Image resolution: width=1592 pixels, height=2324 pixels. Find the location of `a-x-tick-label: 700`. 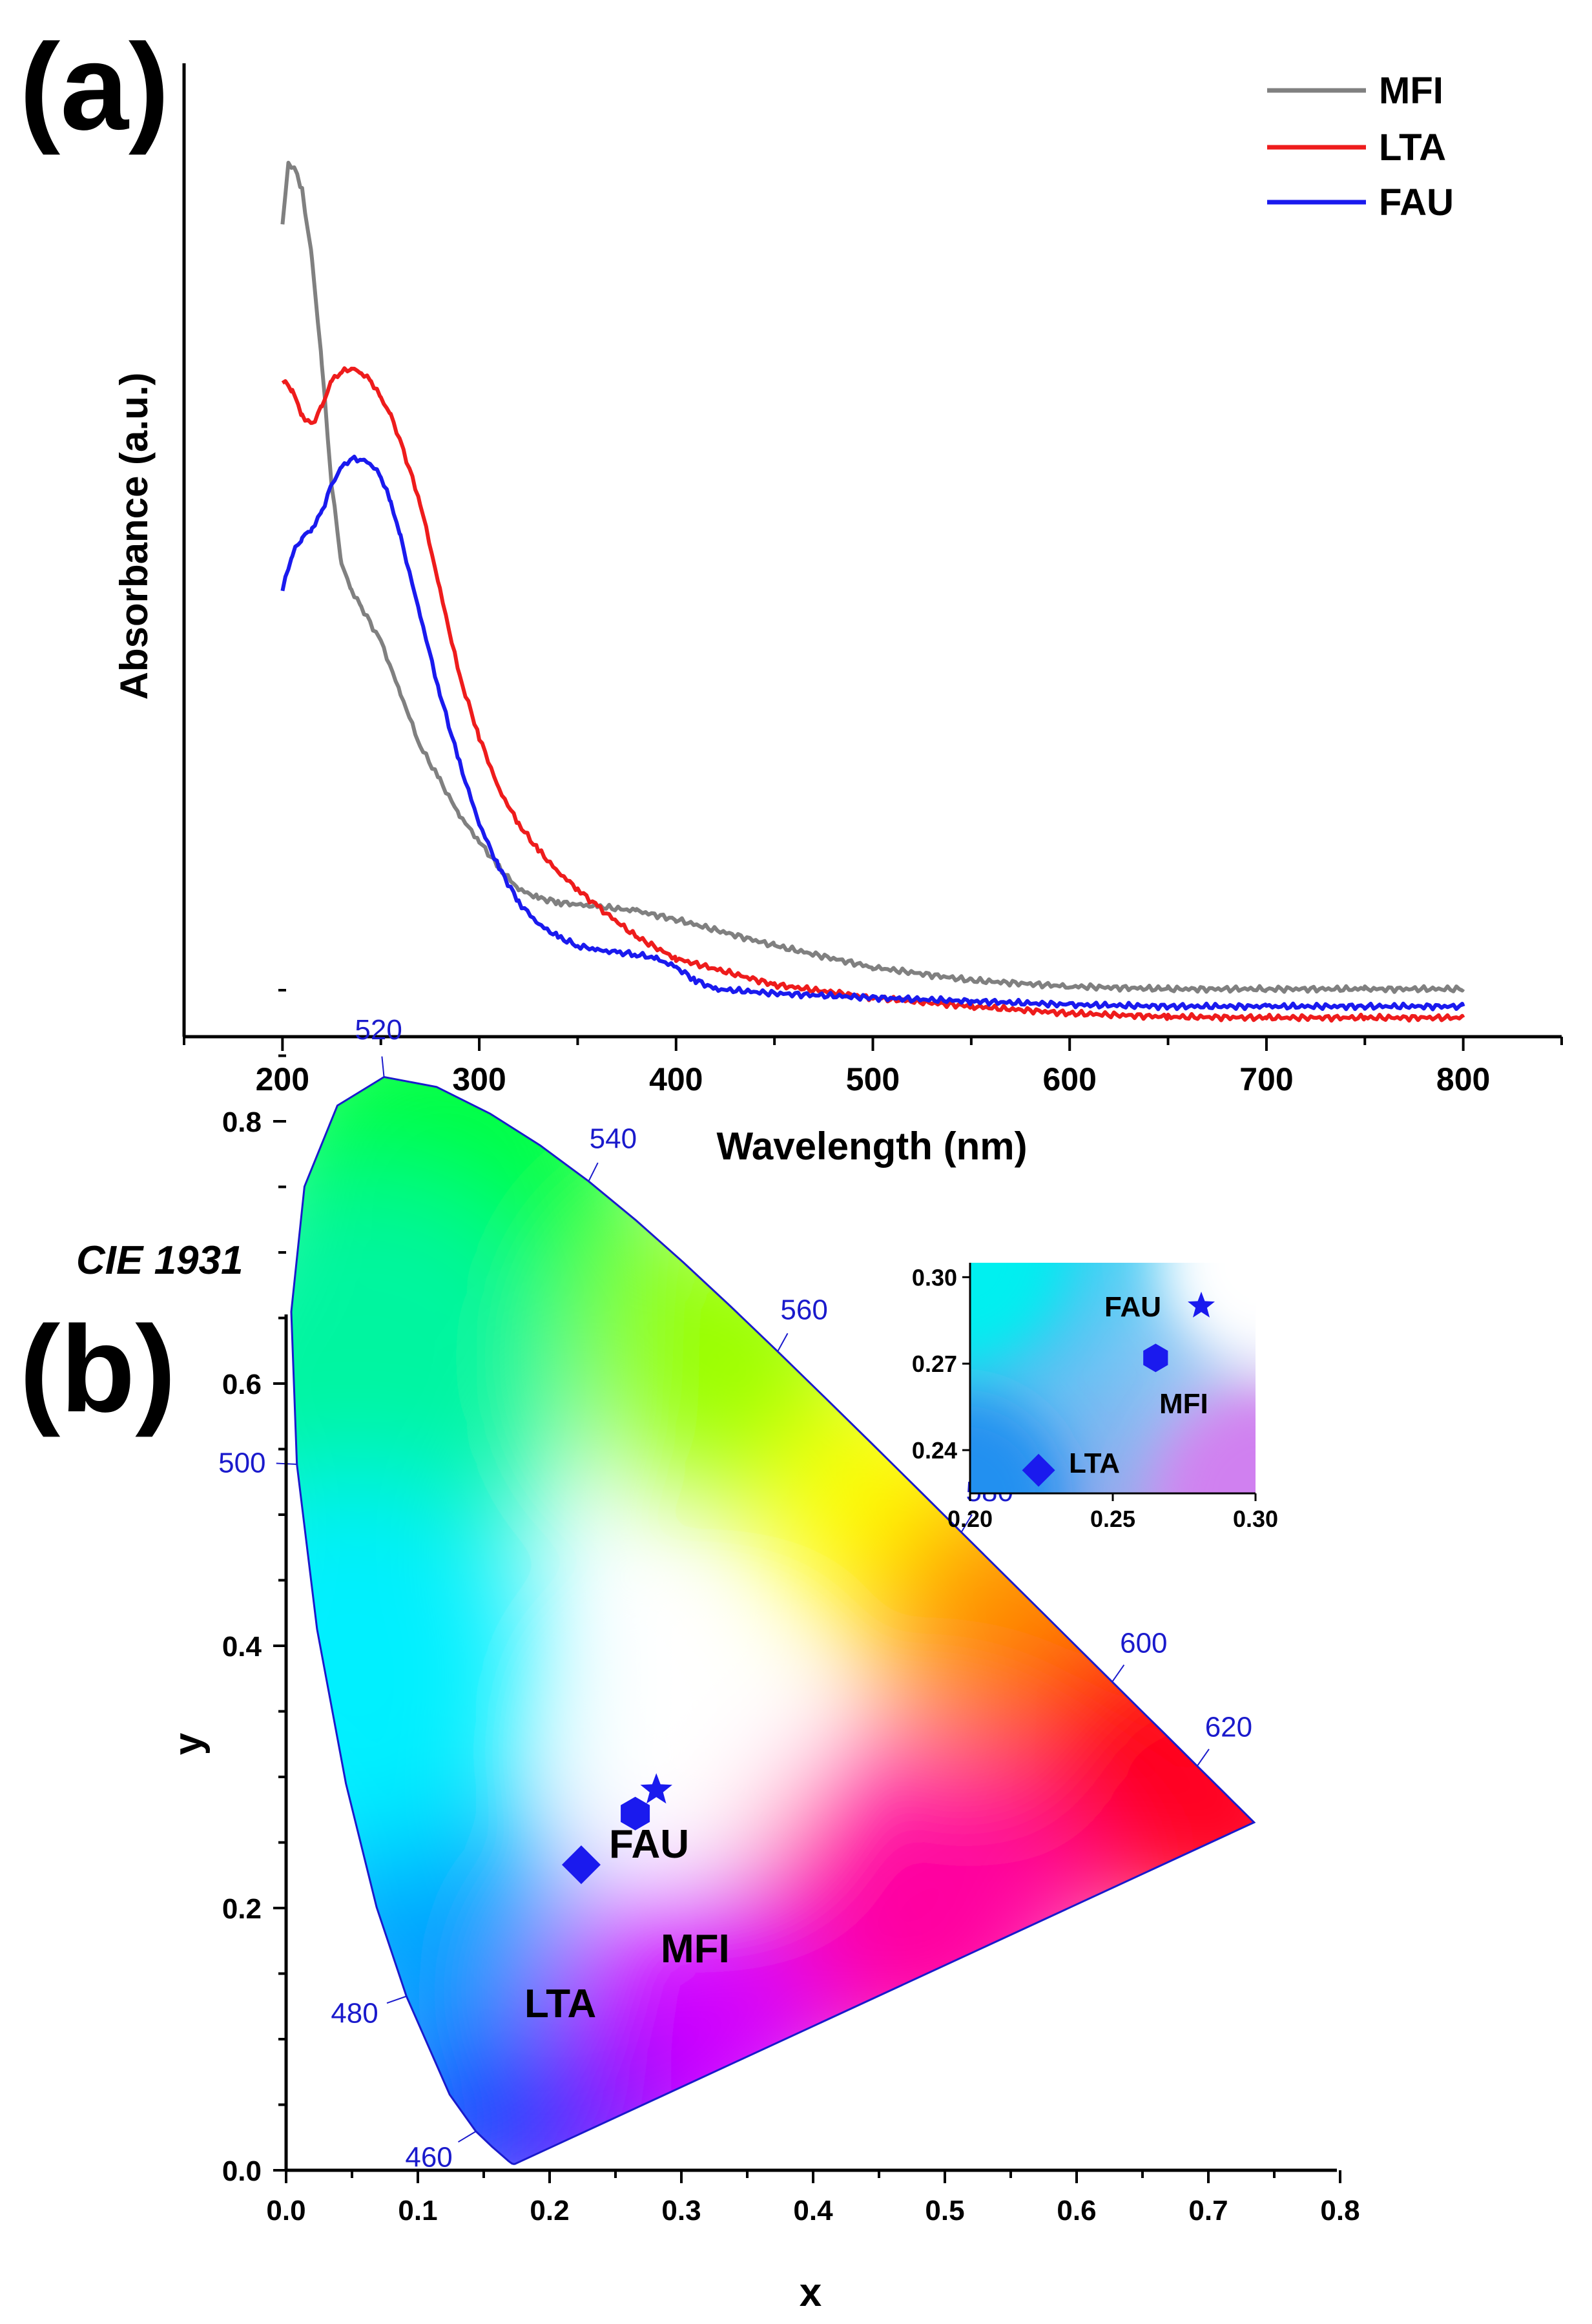

a-x-tick-label: 700 is located at coordinates (1266, 1079).